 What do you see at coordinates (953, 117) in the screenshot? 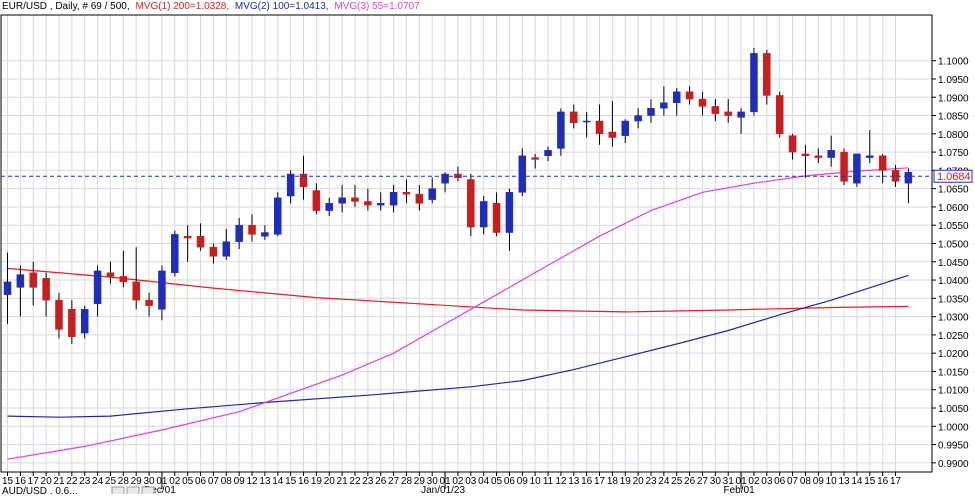
I see `y-tick-label: 1.0850` at bounding box center [953, 117].